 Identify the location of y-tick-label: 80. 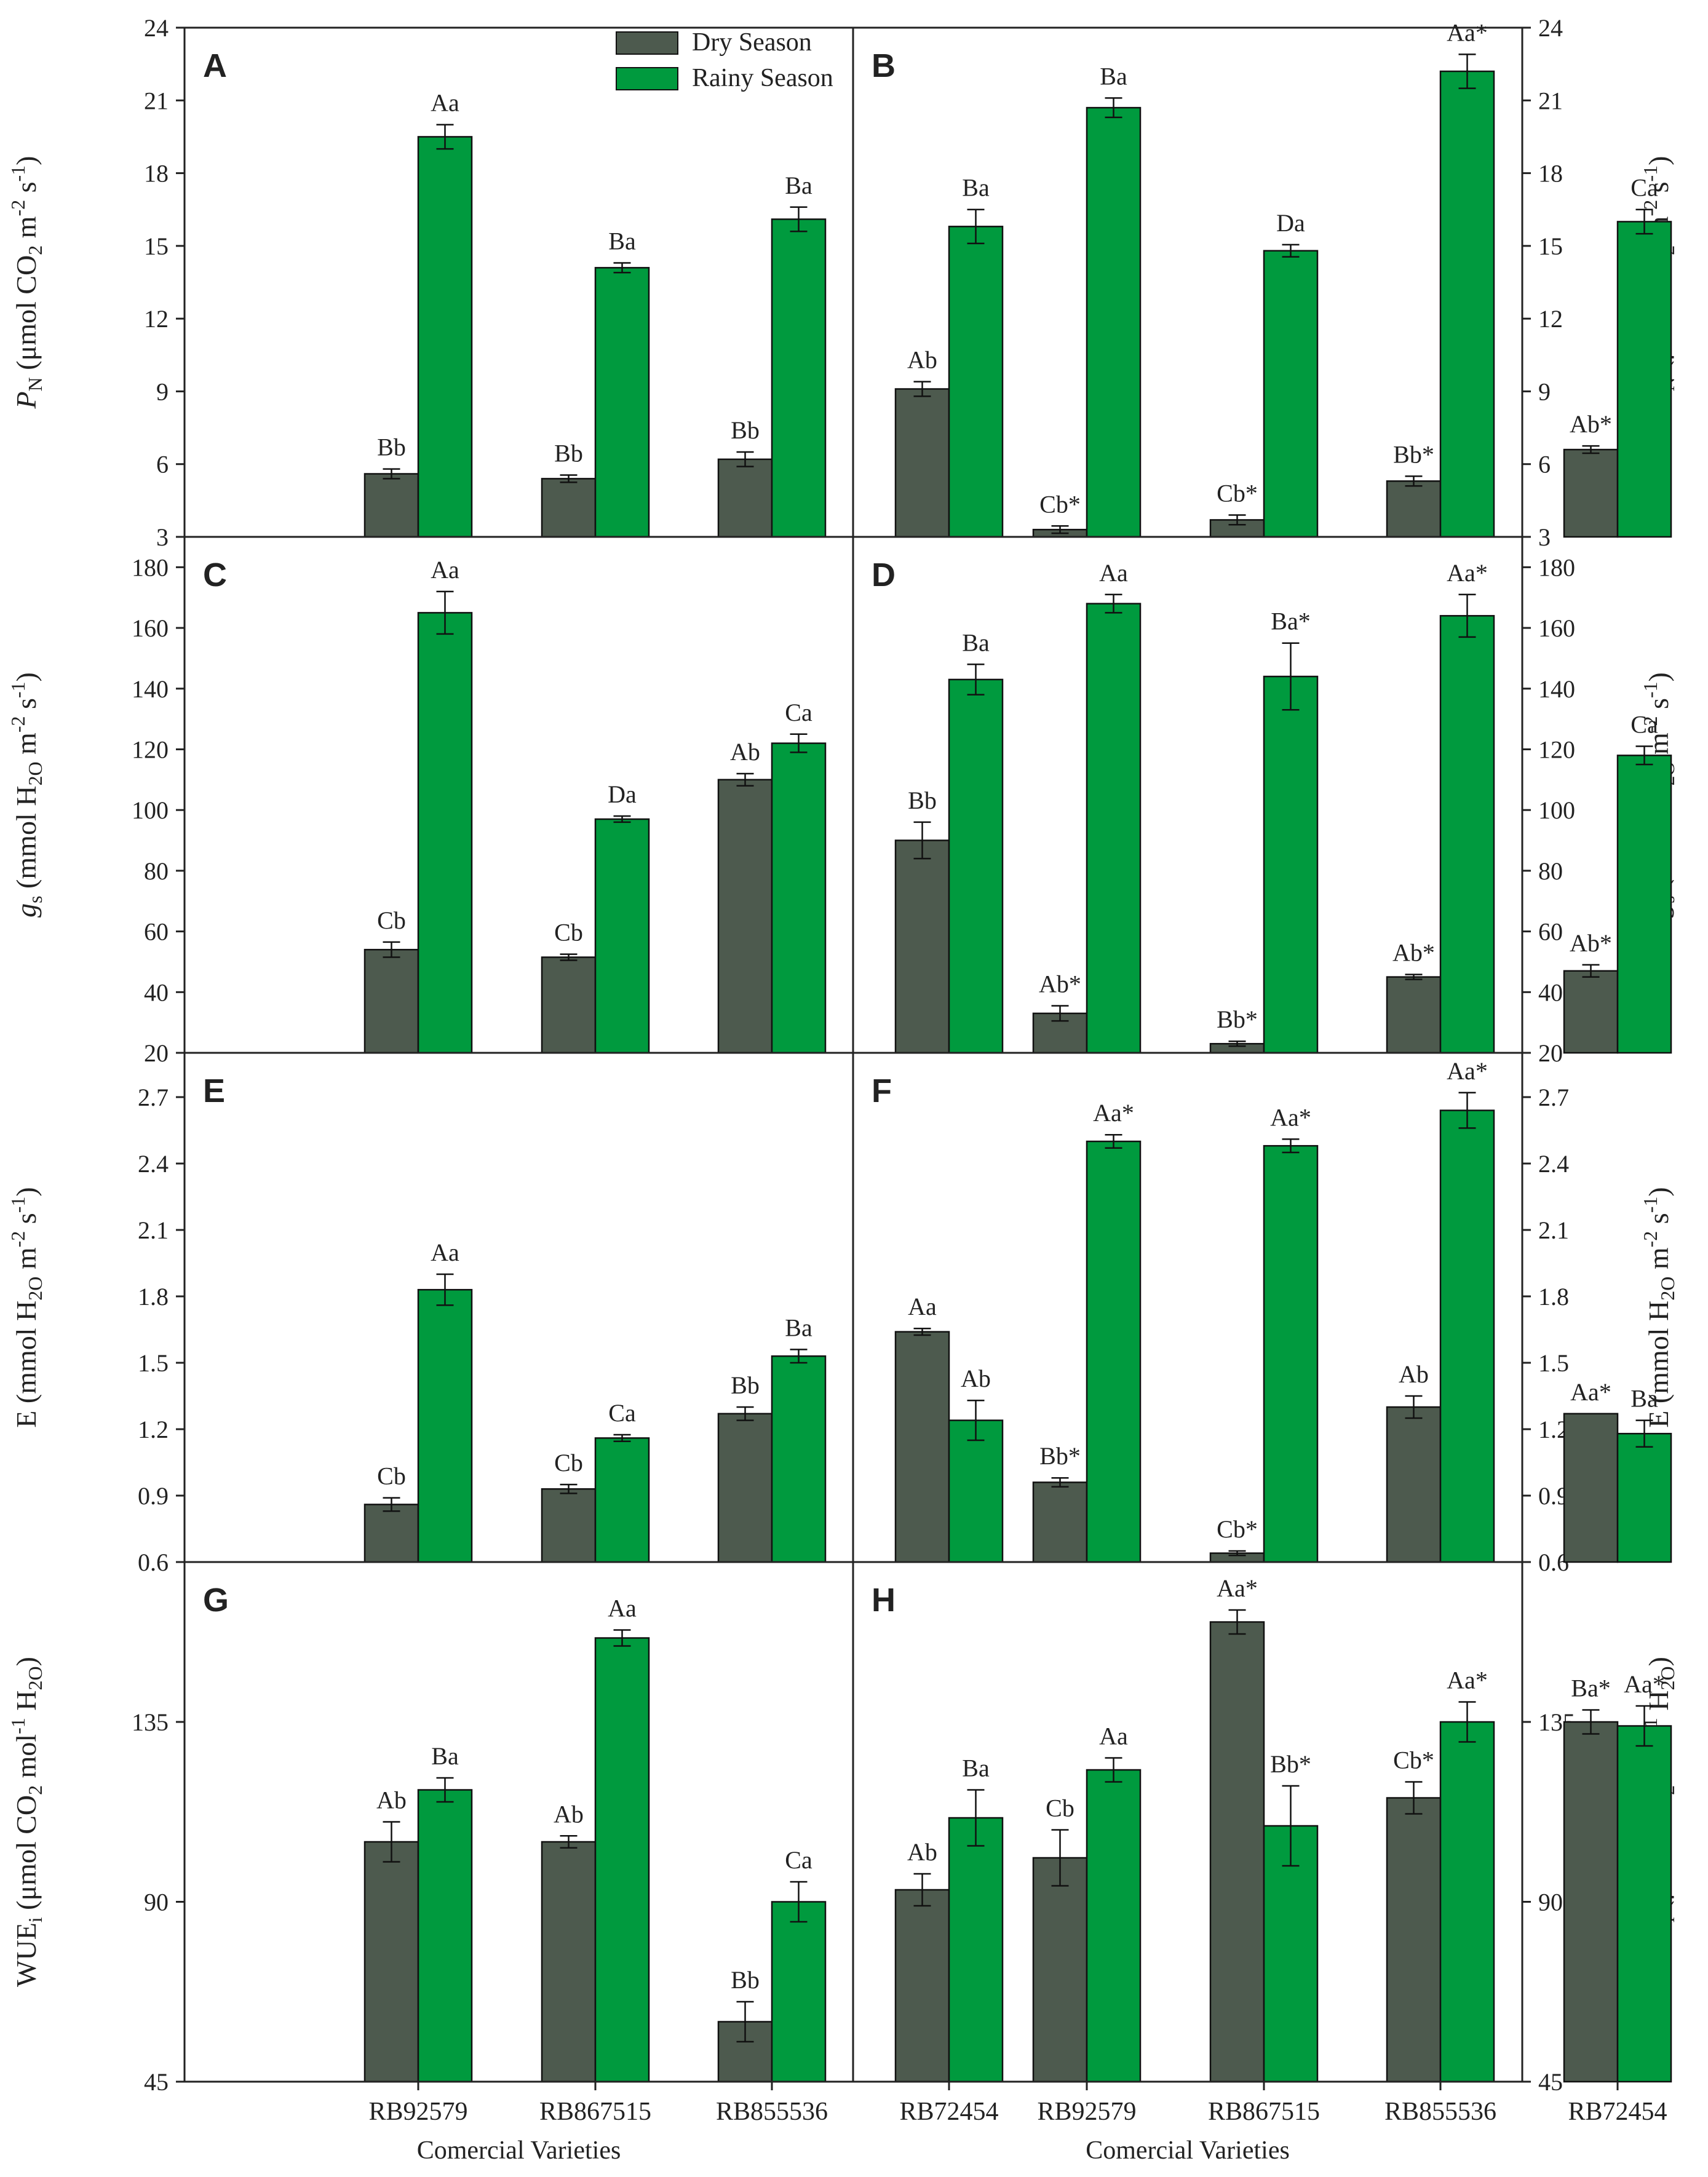
(1551, 871).